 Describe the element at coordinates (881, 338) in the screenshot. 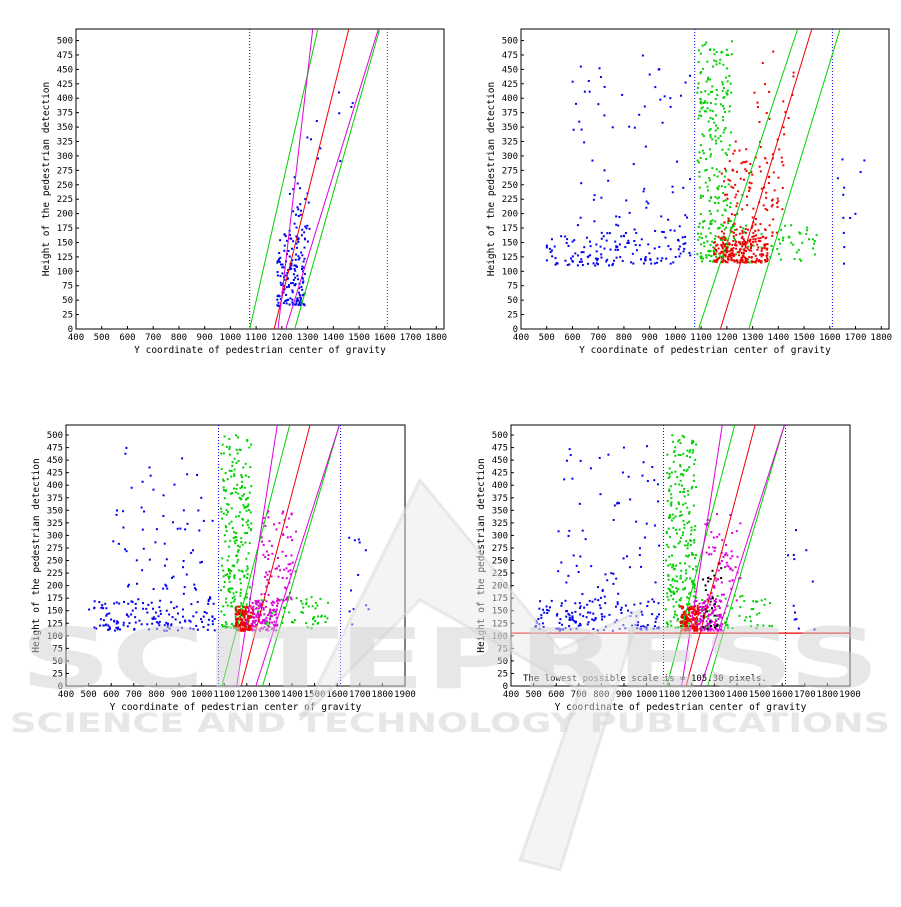

I see `x-tick-label: 1800` at that location.